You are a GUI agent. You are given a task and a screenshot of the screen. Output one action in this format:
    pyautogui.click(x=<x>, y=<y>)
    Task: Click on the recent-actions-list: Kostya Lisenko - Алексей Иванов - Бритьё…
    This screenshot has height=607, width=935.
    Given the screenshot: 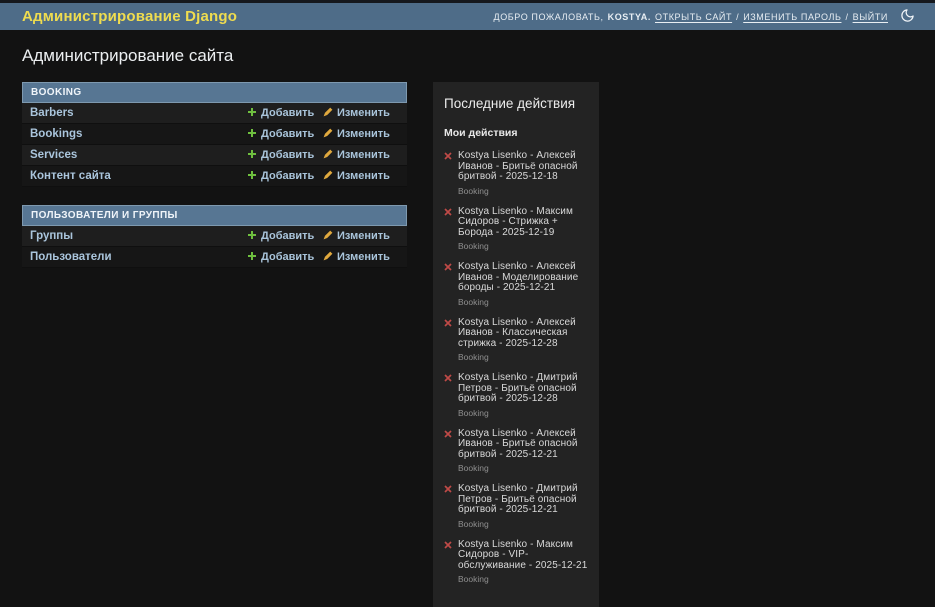 What is the action you would take?
    pyautogui.click(x=516, y=367)
    